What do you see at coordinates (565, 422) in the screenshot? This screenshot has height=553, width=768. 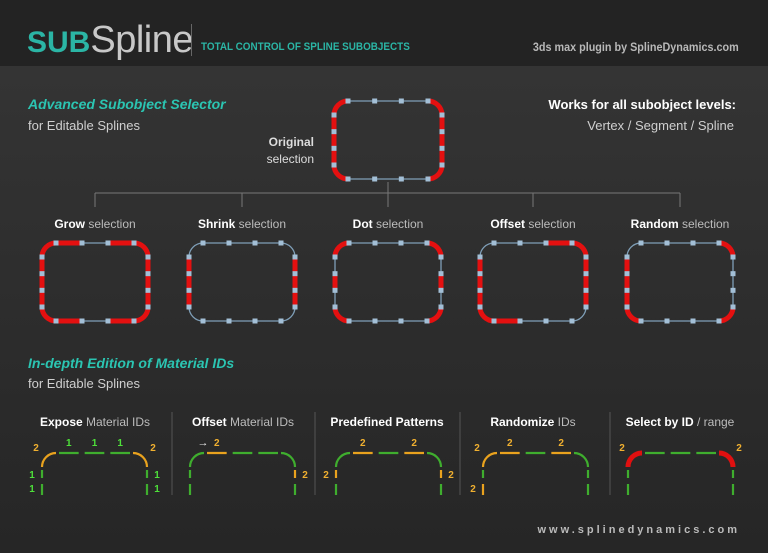 I see `label-rest: IDs` at bounding box center [565, 422].